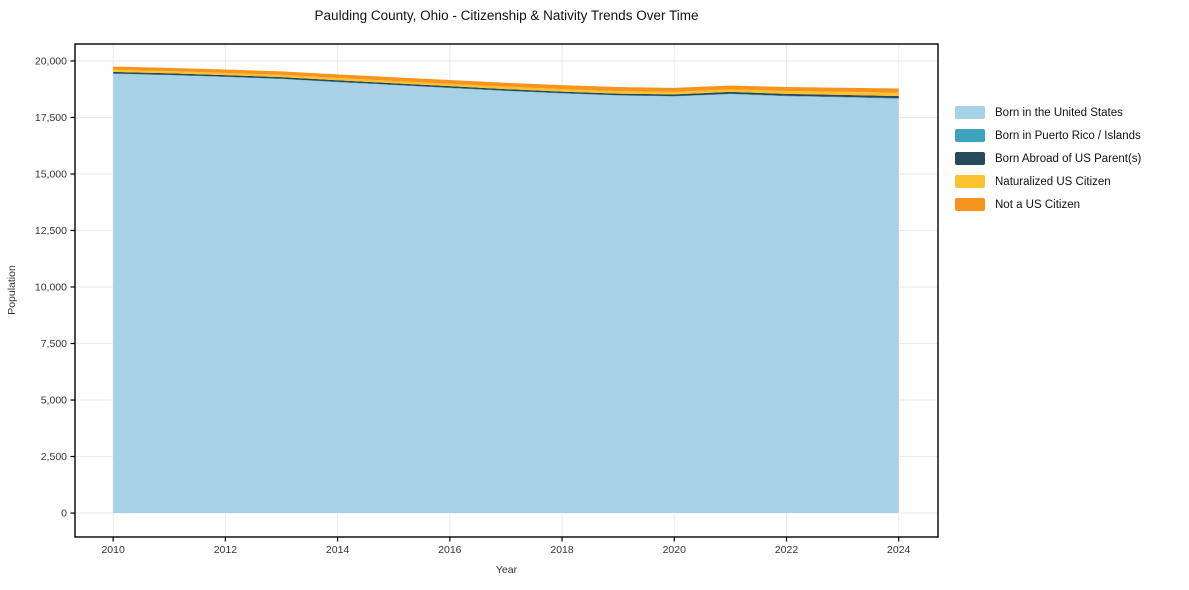 Image resolution: width=1189 pixels, height=590 pixels. What do you see at coordinates (51, 118) in the screenshot?
I see `svg-text: 17,500` at bounding box center [51, 118].